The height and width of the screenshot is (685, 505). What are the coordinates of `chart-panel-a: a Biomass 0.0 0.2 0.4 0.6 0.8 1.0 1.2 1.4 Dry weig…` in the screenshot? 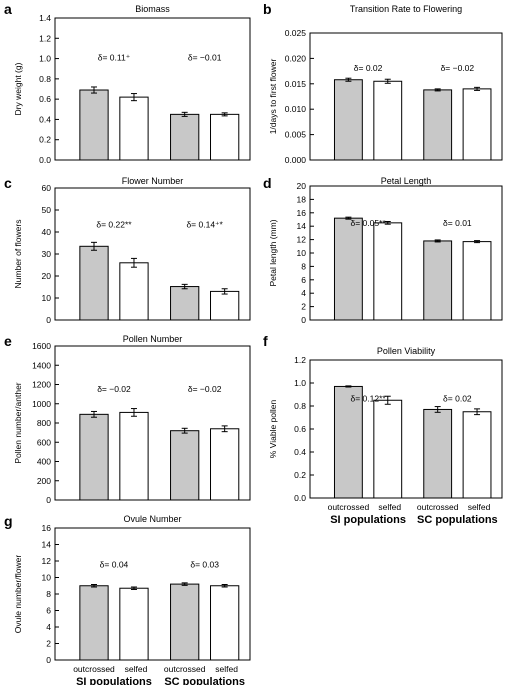 It's located at (127, 83).